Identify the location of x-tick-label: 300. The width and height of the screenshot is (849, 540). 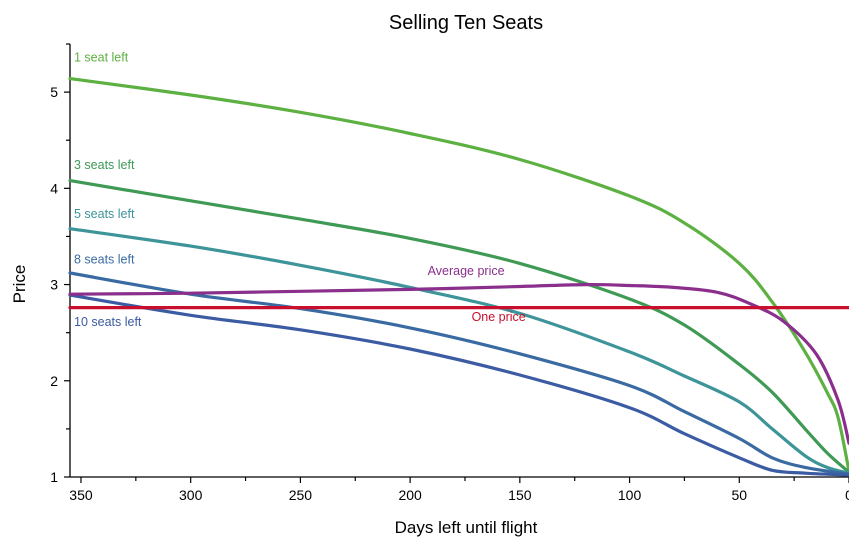
(191, 495).